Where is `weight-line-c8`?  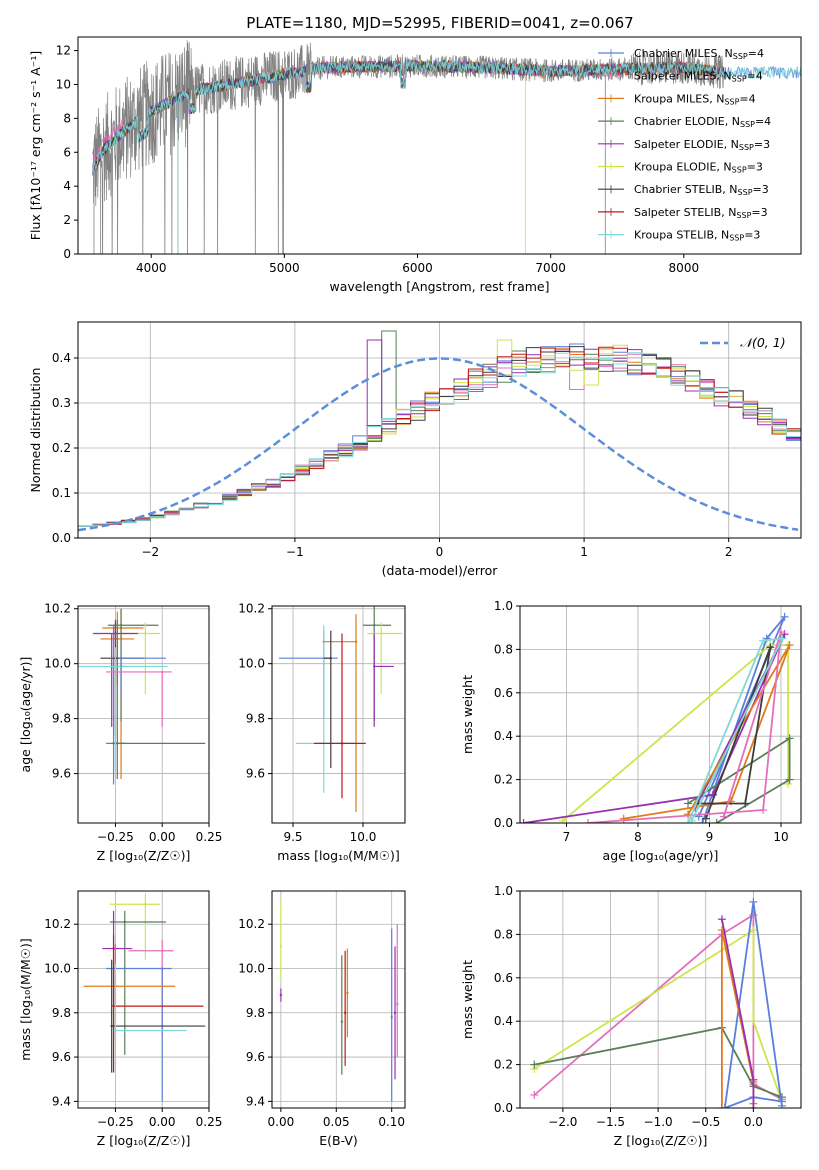
weight-line-c8 is located at coordinates (735, 730).